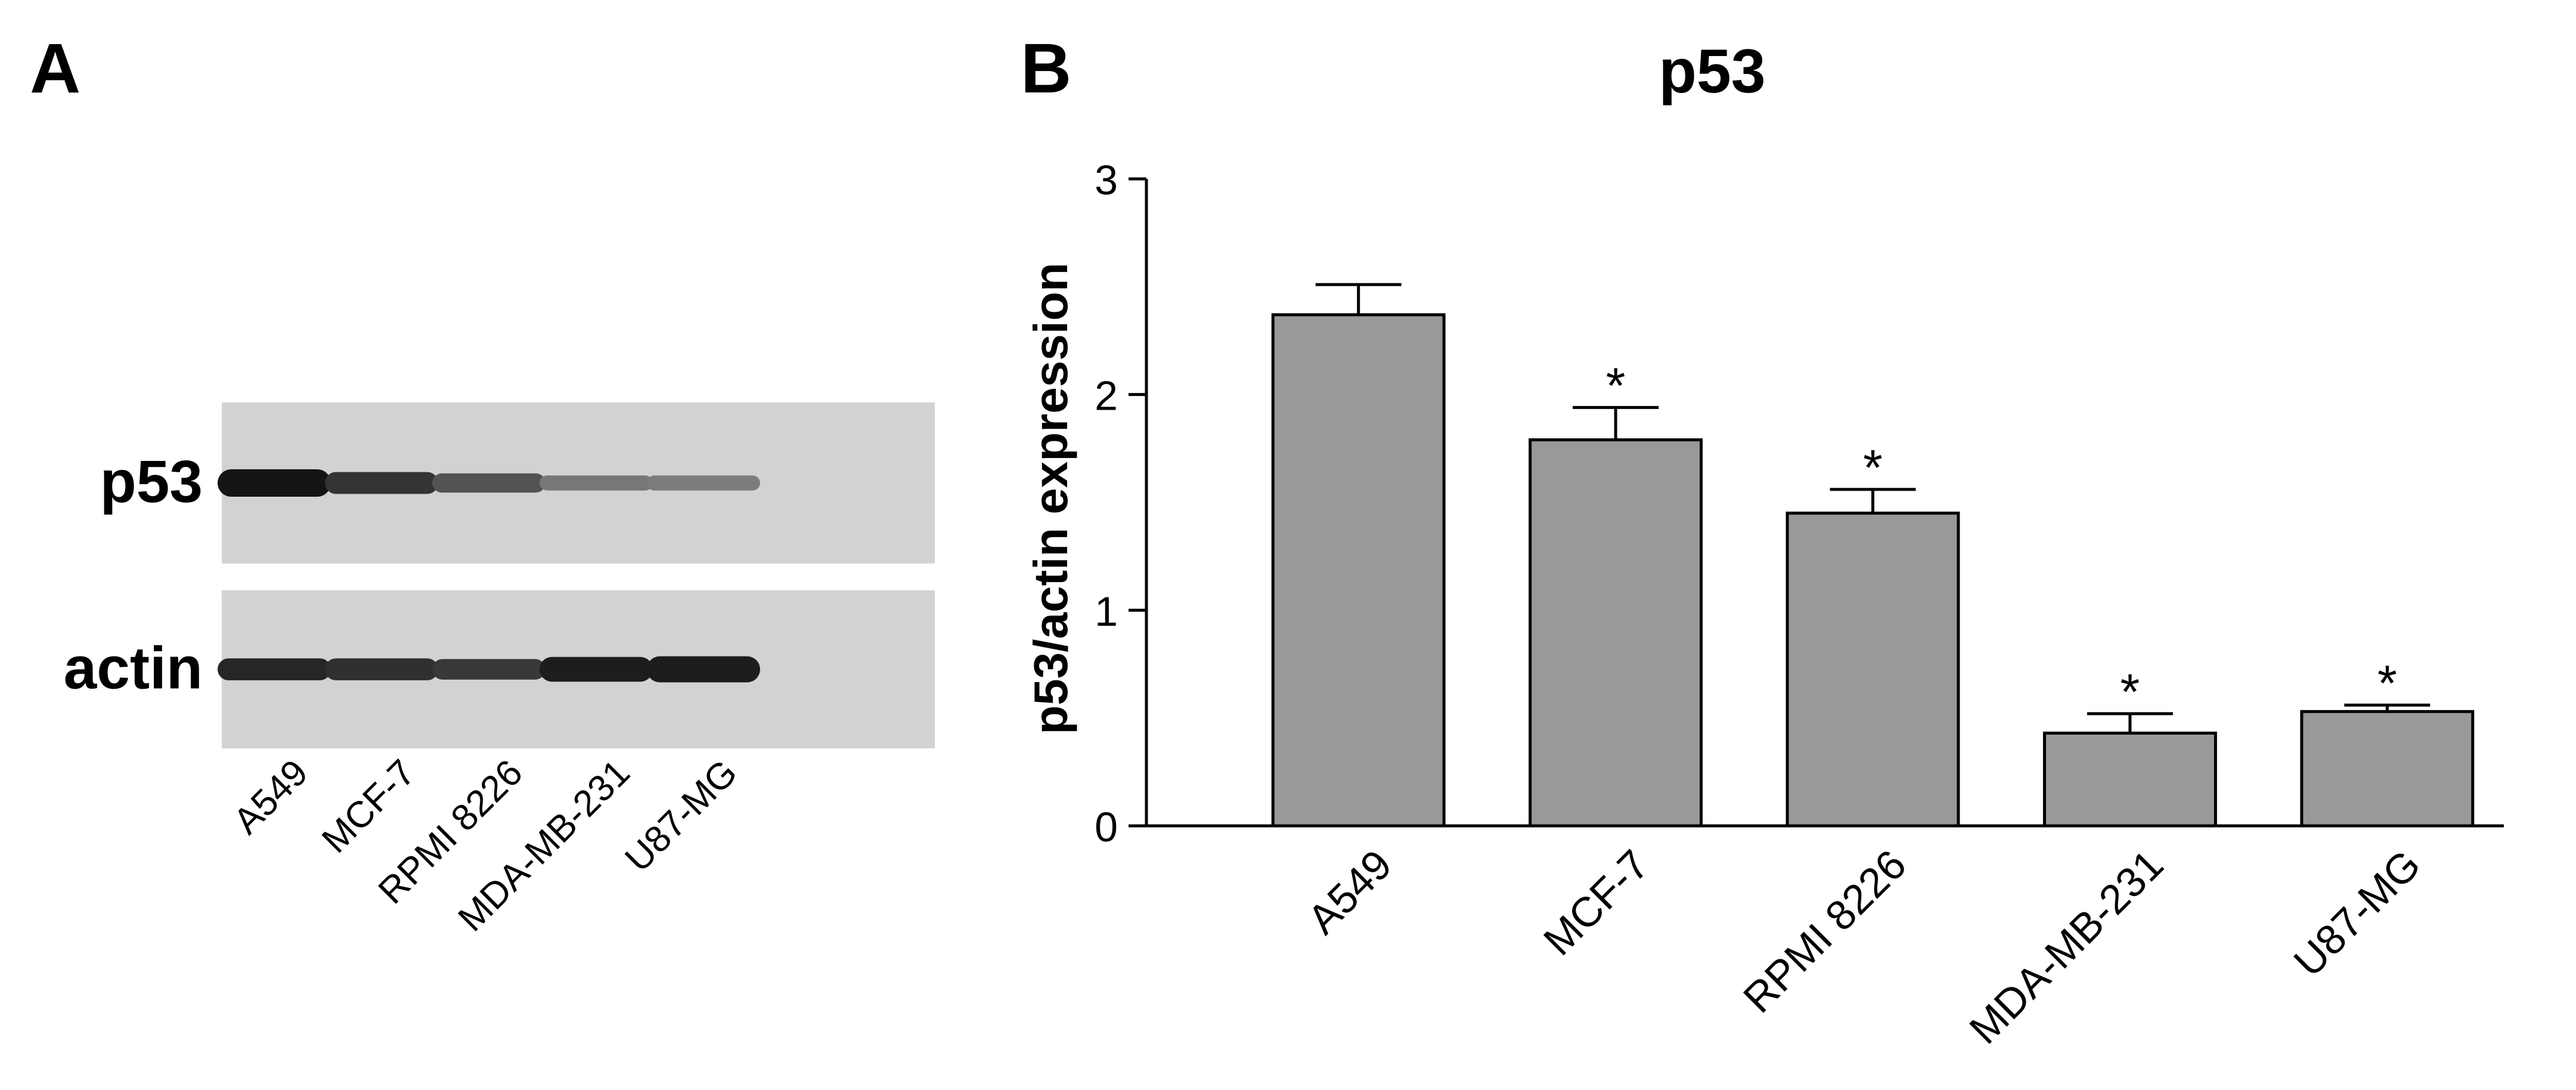 The image size is (2576, 1090). What do you see at coordinates (1824, 931) in the screenshot?
I see `x-tick-label: RPMI 8226` at bounding box center [1824, 931].